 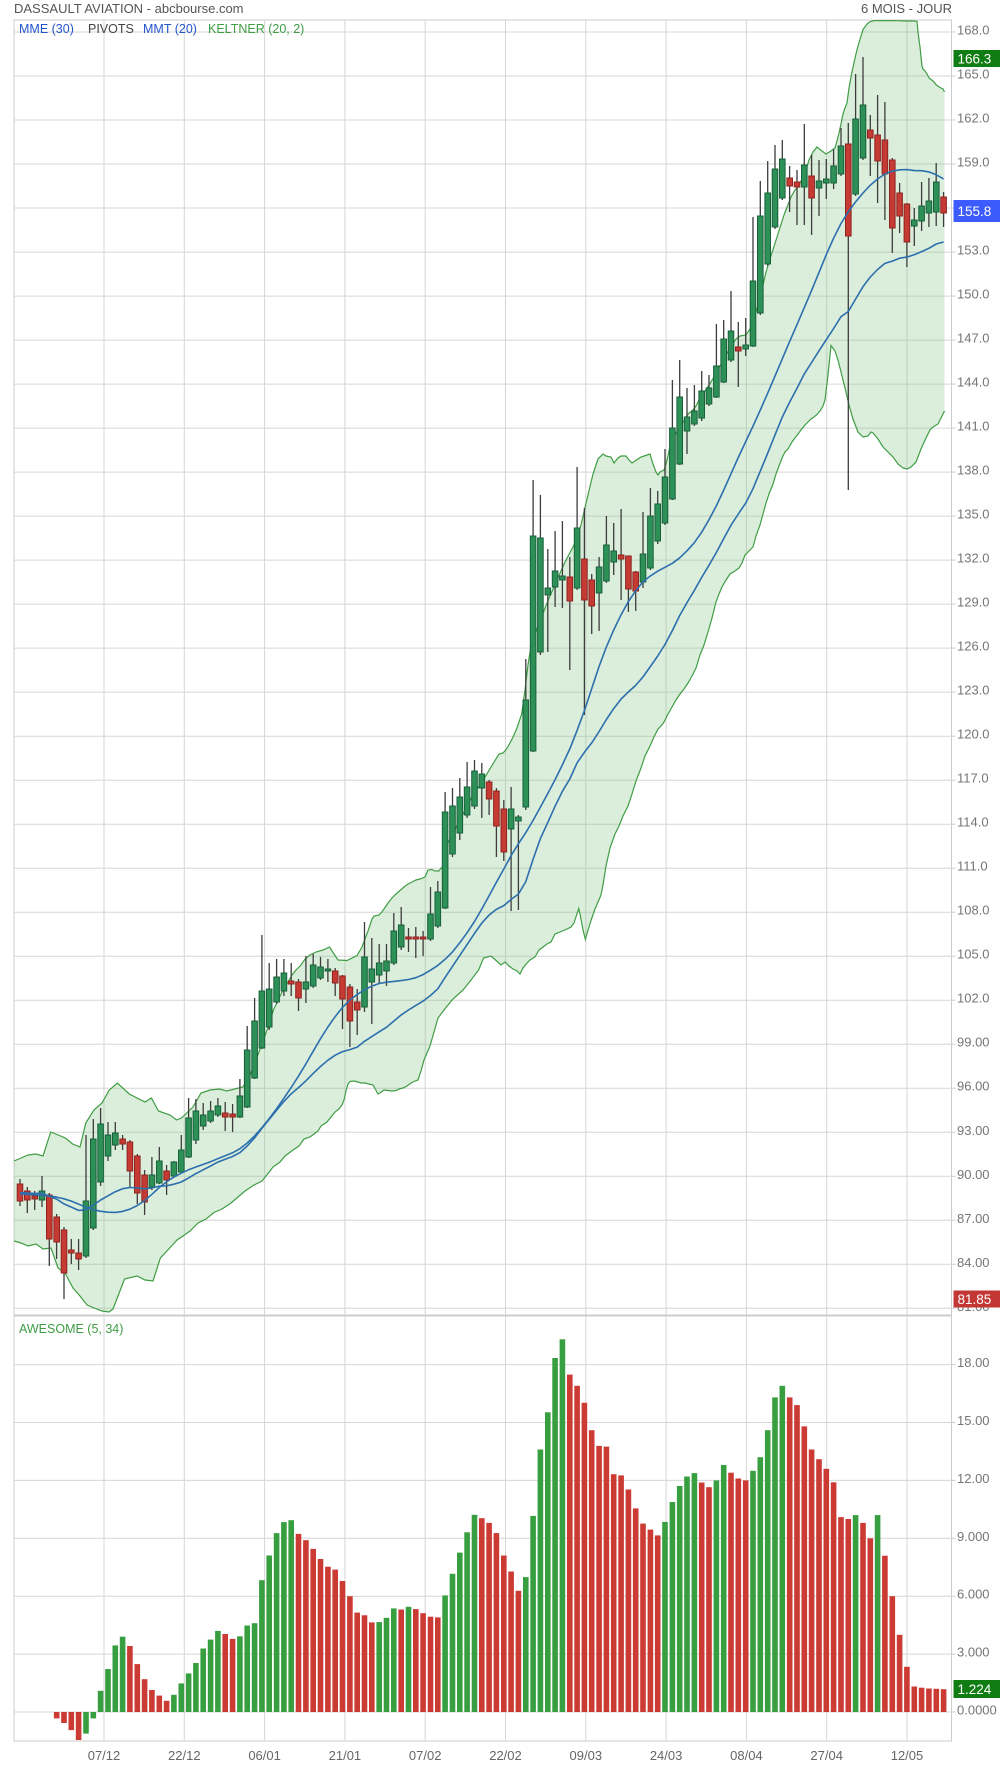 I want to click on svg-text: 126.0, so click(x=973, y=646).